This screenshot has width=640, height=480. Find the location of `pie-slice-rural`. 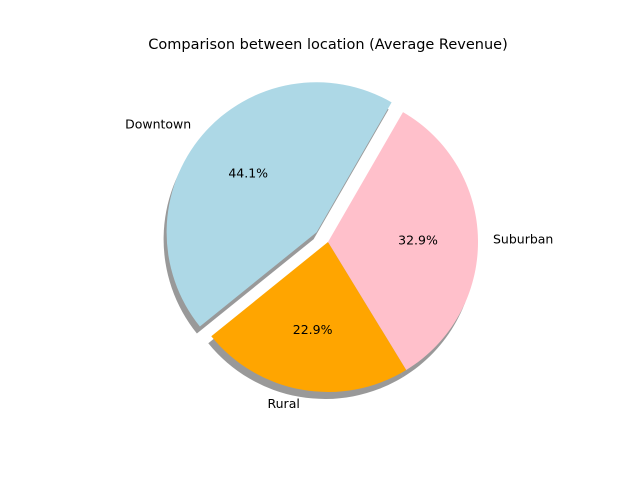

pie-slice-rural is located at coordinates (309, 317).